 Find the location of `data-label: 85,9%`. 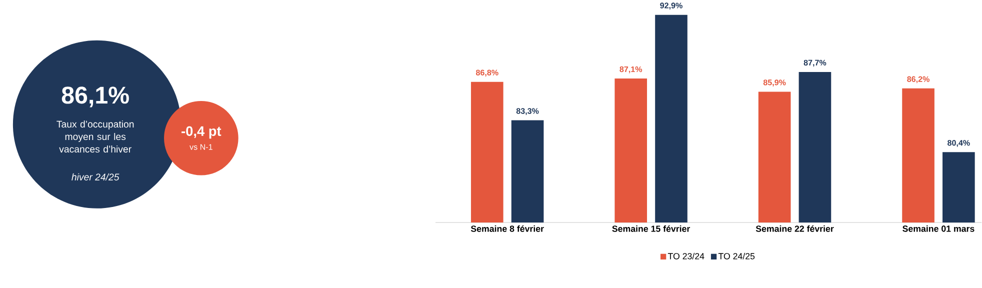

data-label: 85,9% is located at coordinates (774, 82).